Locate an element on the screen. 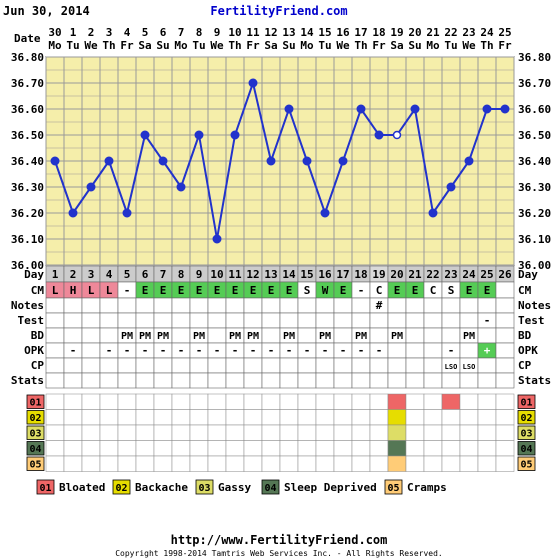 This screenshot has width=560, height=559. cell-text-day: 10 is located at coordinates (216, 274).